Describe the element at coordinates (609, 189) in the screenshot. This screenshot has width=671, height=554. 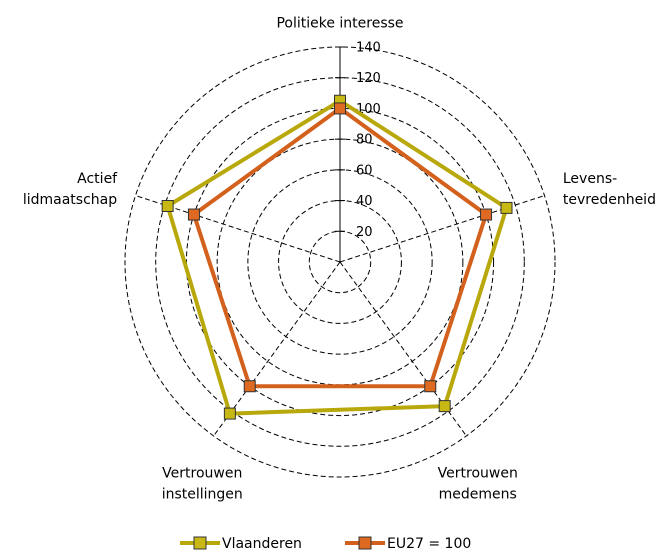
I see `category-label: Levens-tevredenheid` at that location.